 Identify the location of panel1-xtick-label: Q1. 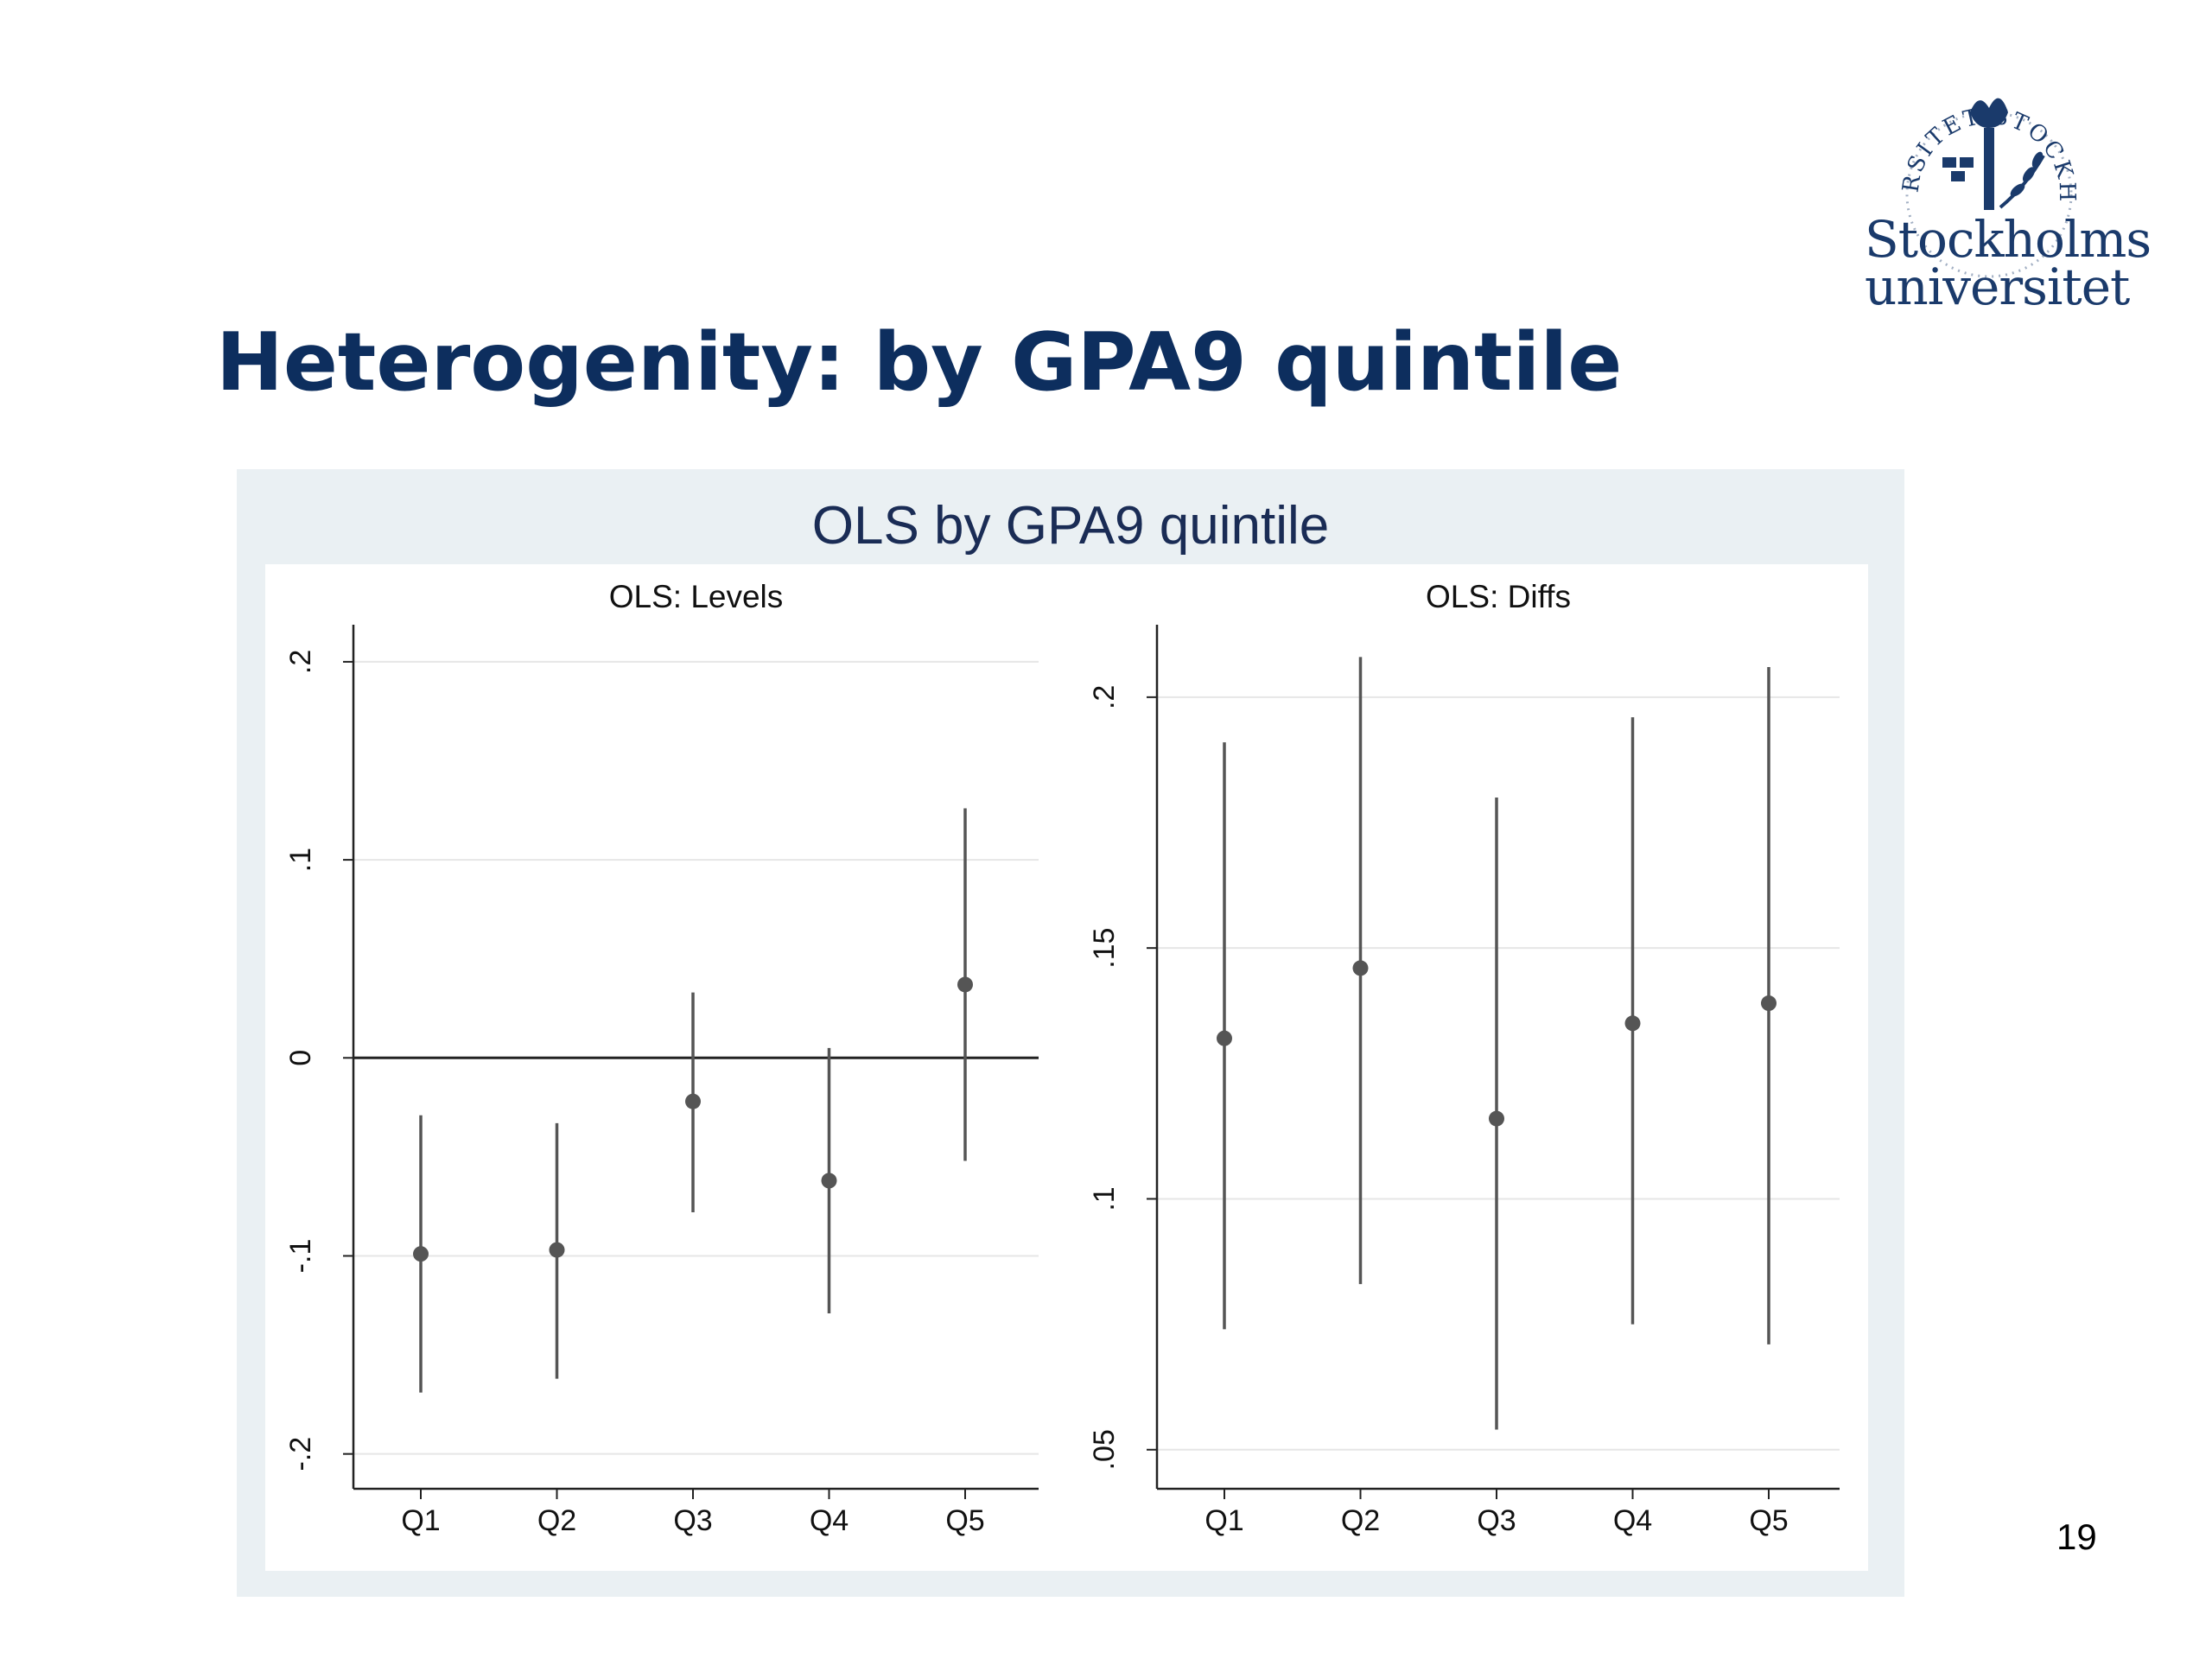
(420, 1520).